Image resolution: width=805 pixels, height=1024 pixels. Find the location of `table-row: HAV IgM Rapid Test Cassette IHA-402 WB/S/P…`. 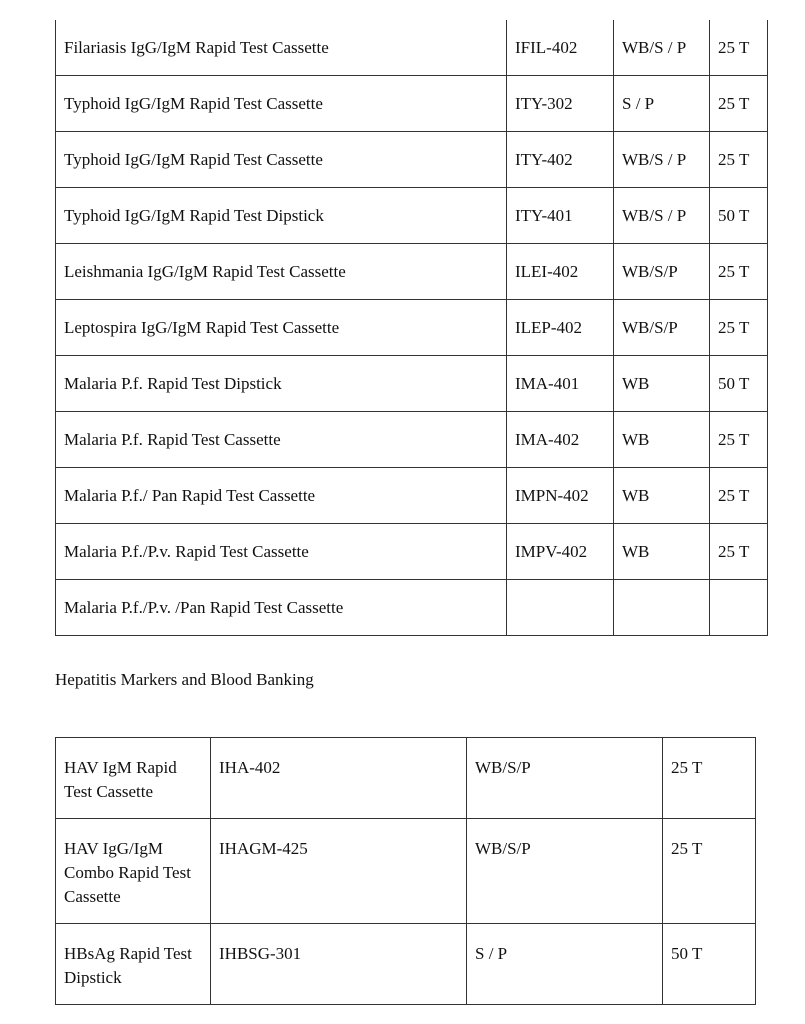

table-row: HAV IgM Rapid Test Cassette IHA-402 WB/S/P… is located at coordinates (405, 778).